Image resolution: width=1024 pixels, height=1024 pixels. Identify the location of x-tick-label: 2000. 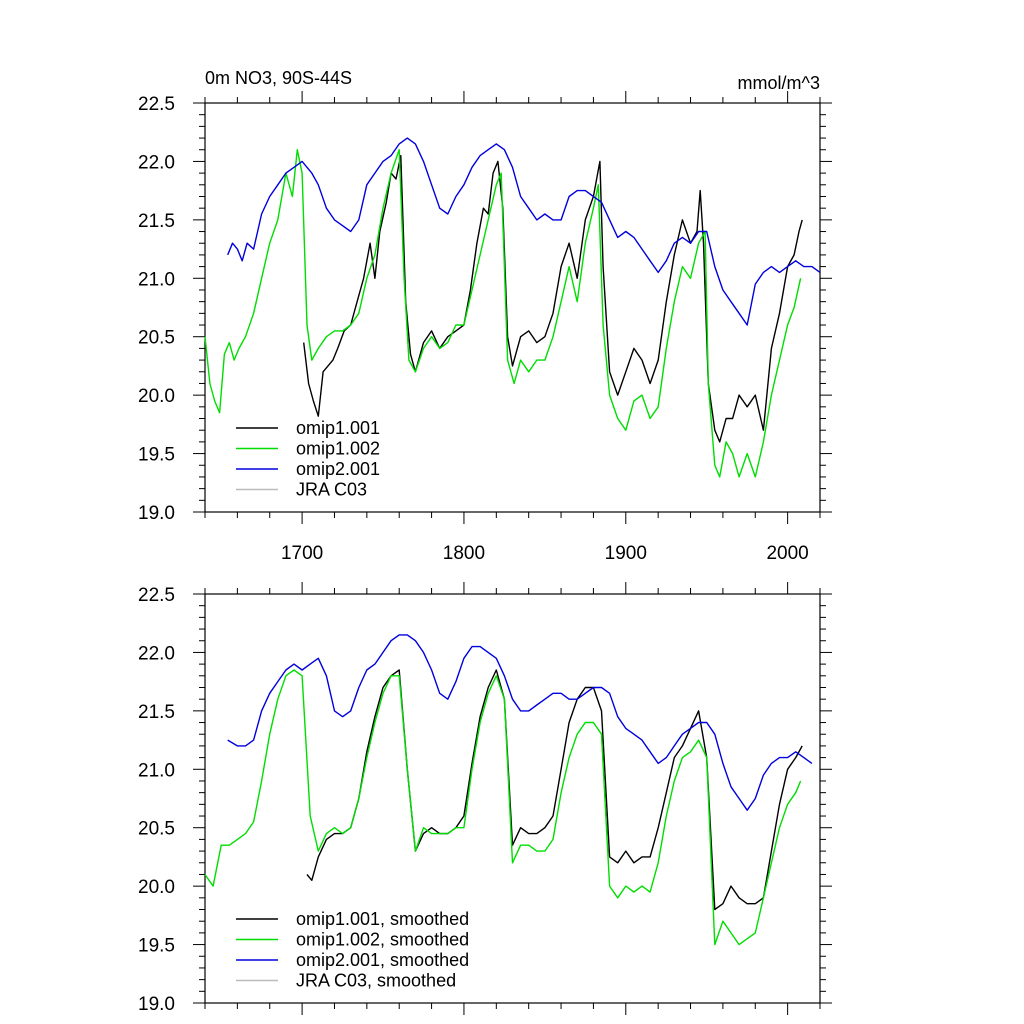
(787, 553).